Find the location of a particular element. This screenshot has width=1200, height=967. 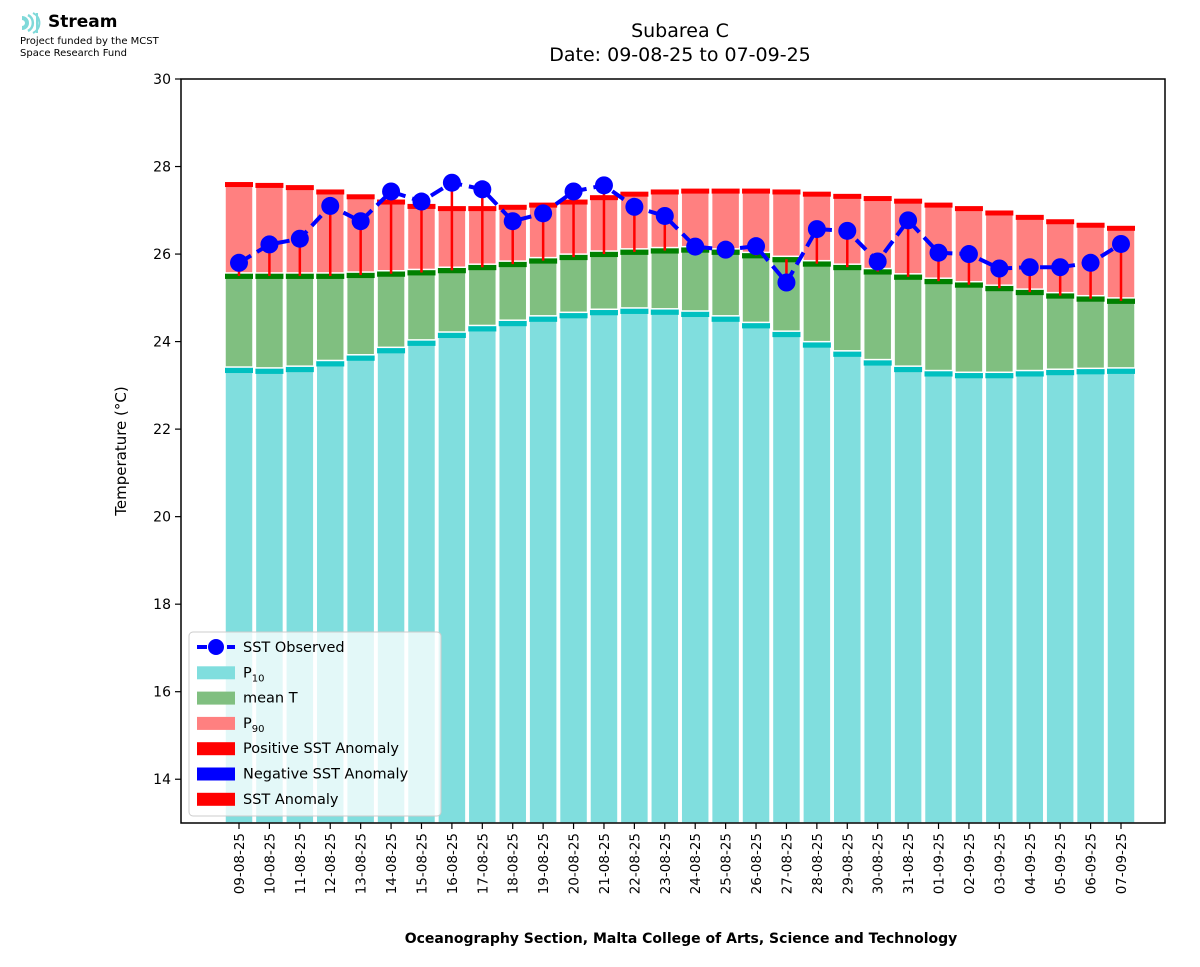

stream-waves-icon is located at coordinates (31, 23).